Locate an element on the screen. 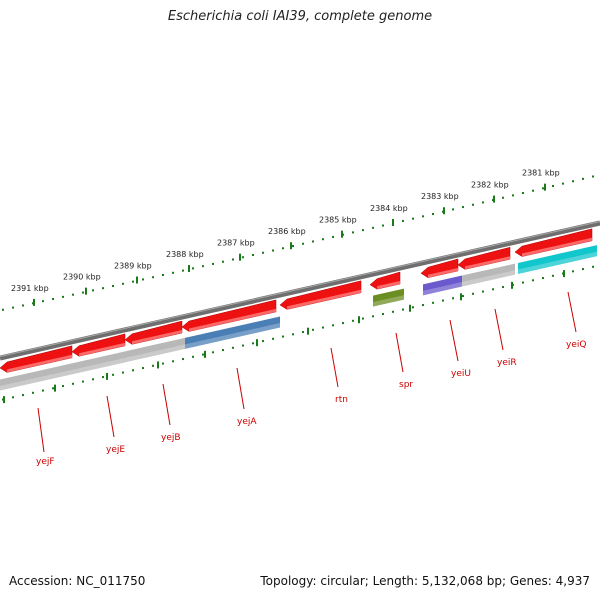  feature-bar-gray is located at coordinates (92, 364).